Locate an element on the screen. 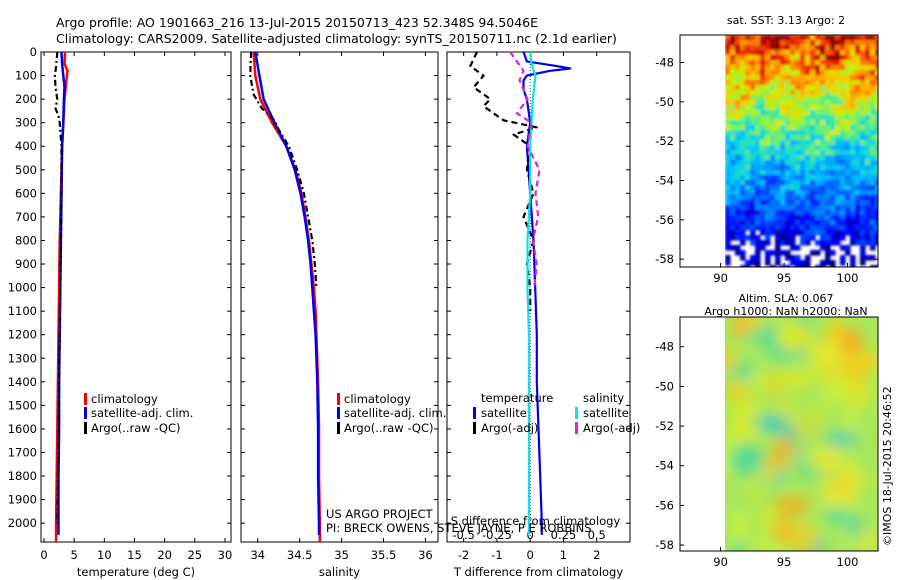 Image resolution: width=900 pixels, height=580 pixels. s-axis-tick-label: -0.5 is located at coordinates (463, 535).